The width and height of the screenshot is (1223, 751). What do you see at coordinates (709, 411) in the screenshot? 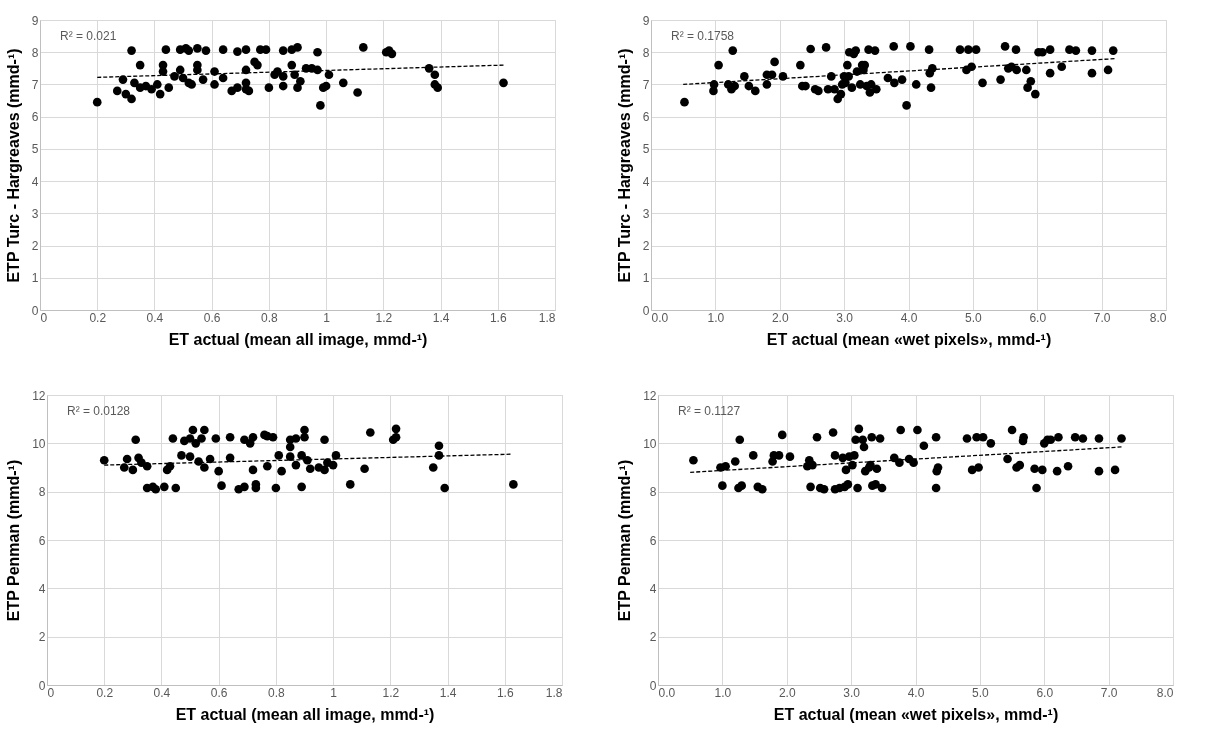
I see `annotation: R² = 0.1127` at bounding box center [709, 411].